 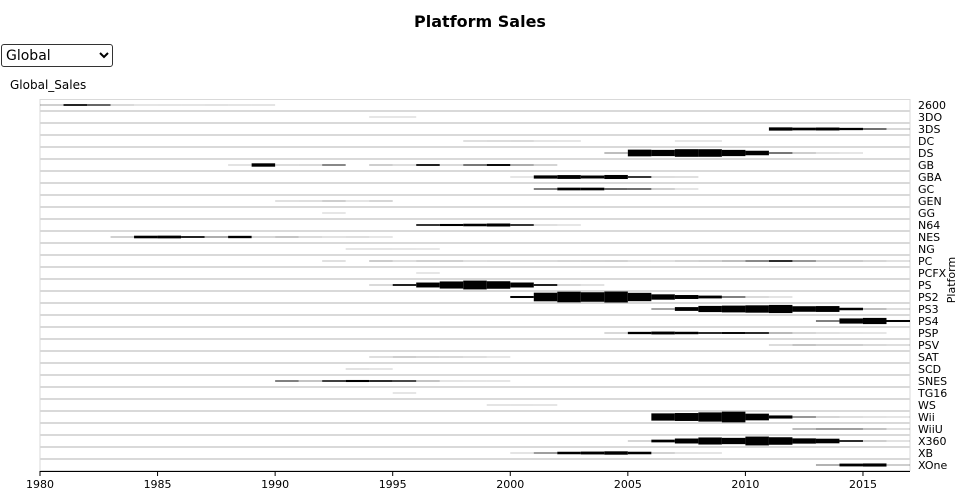 What do you see at coordinates (48, 85) in the screenshot?
I see `y-axis-label: Global_Sales` at bounding box center [48, 85].